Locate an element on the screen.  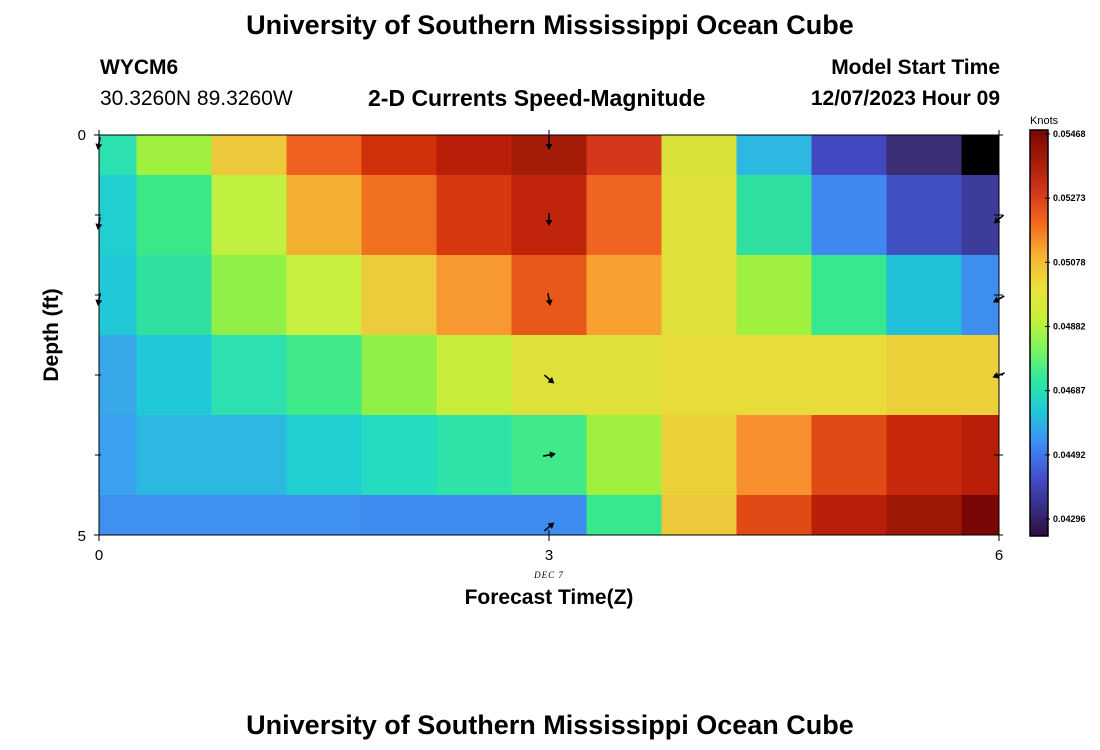
x-date-label: DEC 7 is located at coordinates (548, 575).